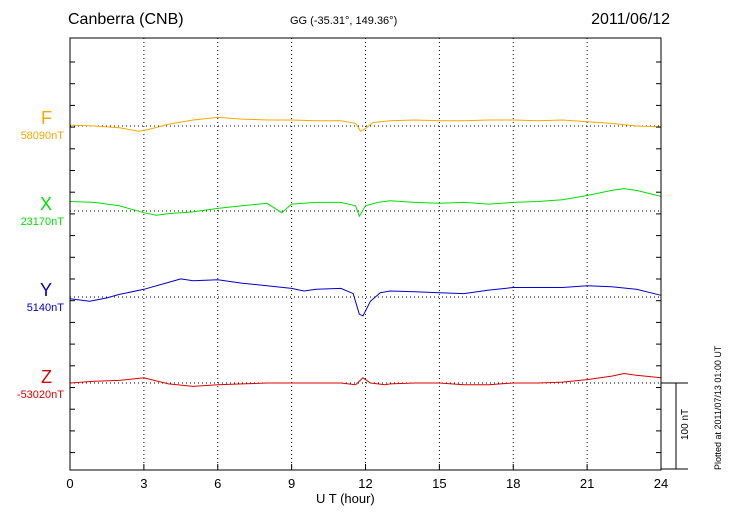  Describe the element at coordinates (291, 483) in the screenshot. I see `x-tick-label-9: 9` at that location.